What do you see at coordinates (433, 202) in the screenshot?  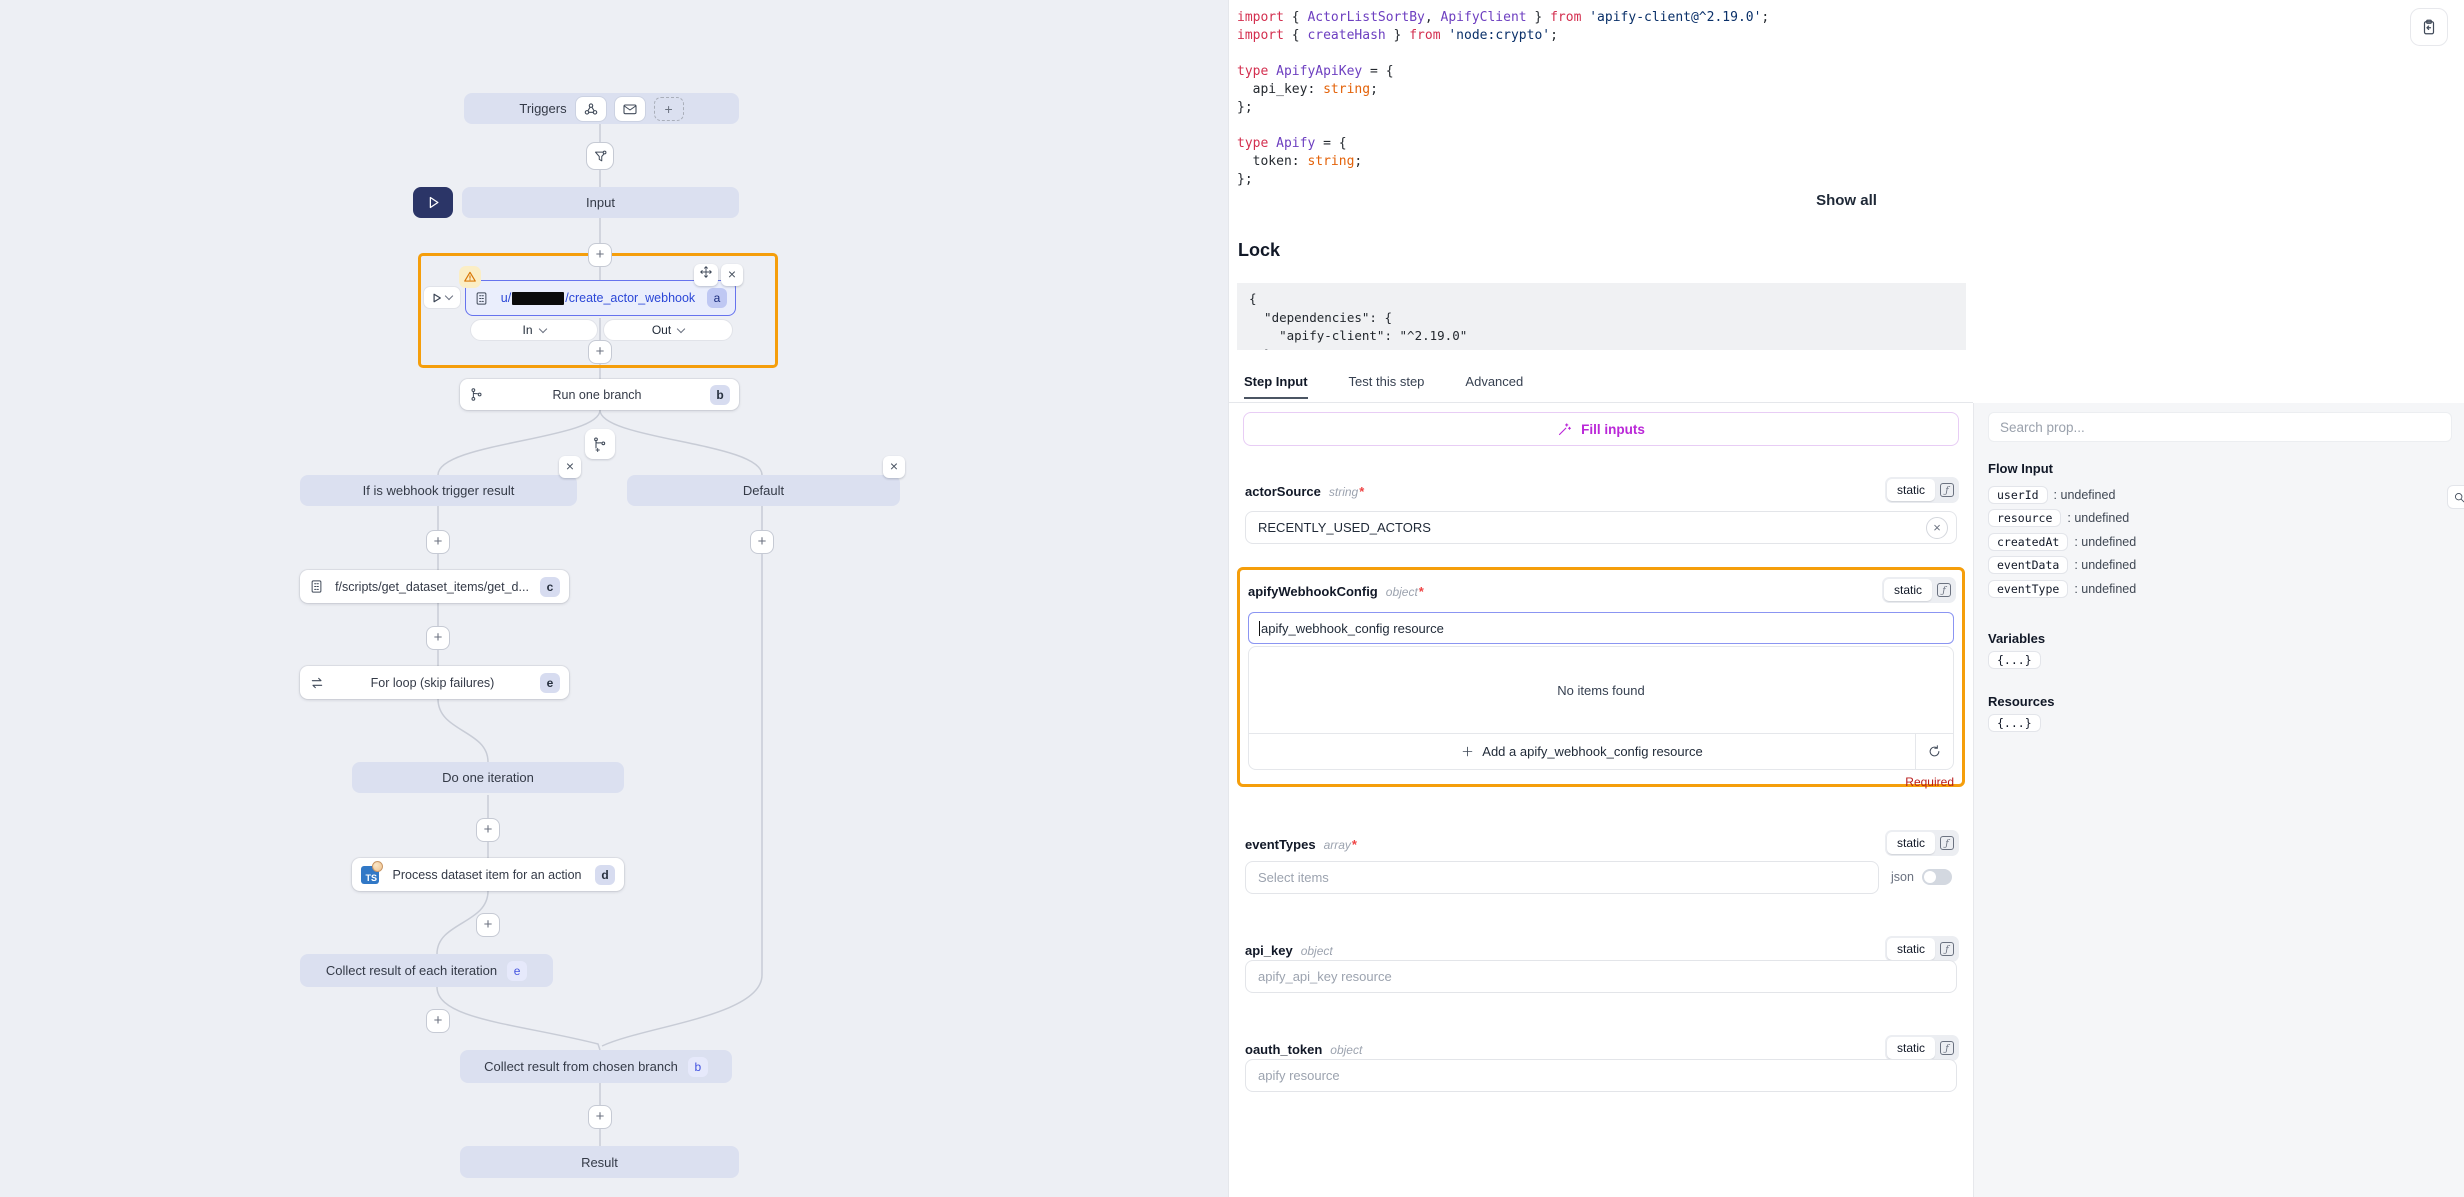 I see `run-flow-button` at bounding box center [433, 202].